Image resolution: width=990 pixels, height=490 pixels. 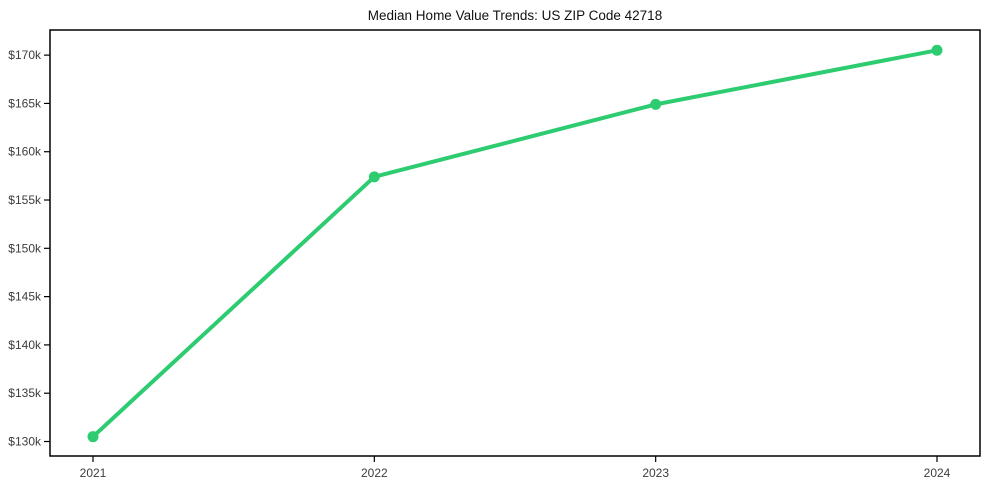 I want to click on x-tick-label: 2022, so click(x=374, y=473).